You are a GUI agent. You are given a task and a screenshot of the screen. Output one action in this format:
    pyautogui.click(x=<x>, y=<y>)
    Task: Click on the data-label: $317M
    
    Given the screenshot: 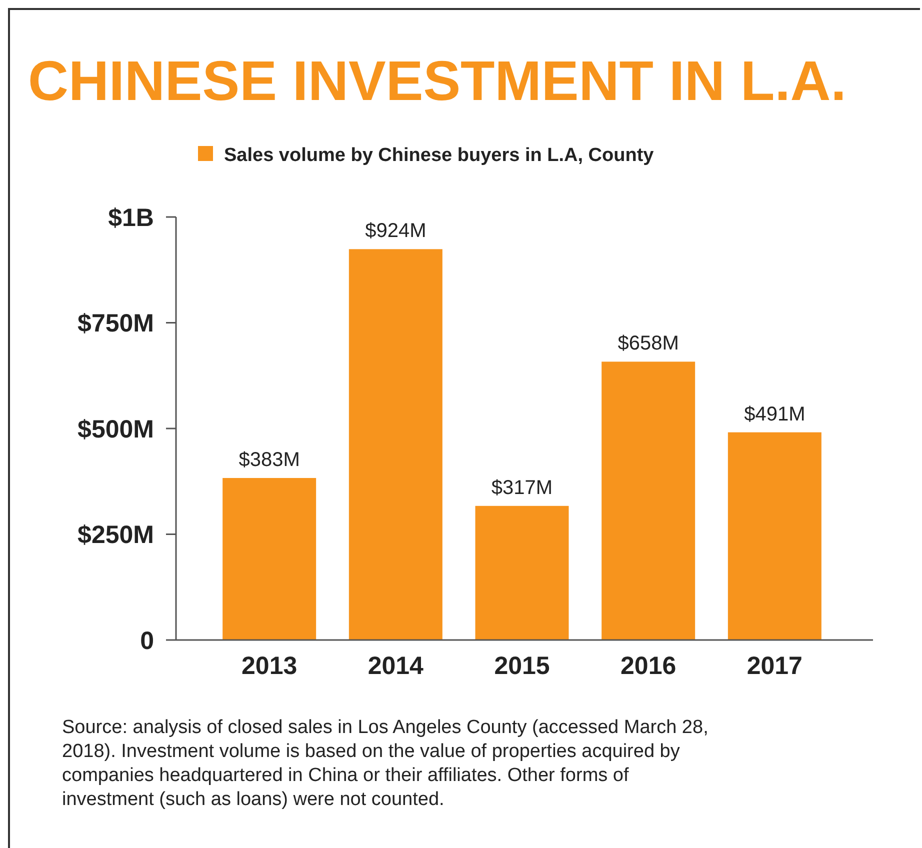 What is the action you would take?
    pyautogui.click(x=522, y=487)
    